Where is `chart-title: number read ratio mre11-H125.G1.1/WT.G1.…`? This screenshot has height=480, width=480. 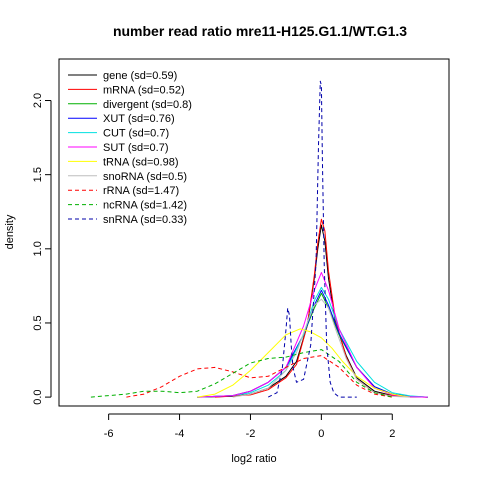 chart-title: number read ratio mre11-H125.G1.1/WT.G1.… is located at coordinates (260, 31).